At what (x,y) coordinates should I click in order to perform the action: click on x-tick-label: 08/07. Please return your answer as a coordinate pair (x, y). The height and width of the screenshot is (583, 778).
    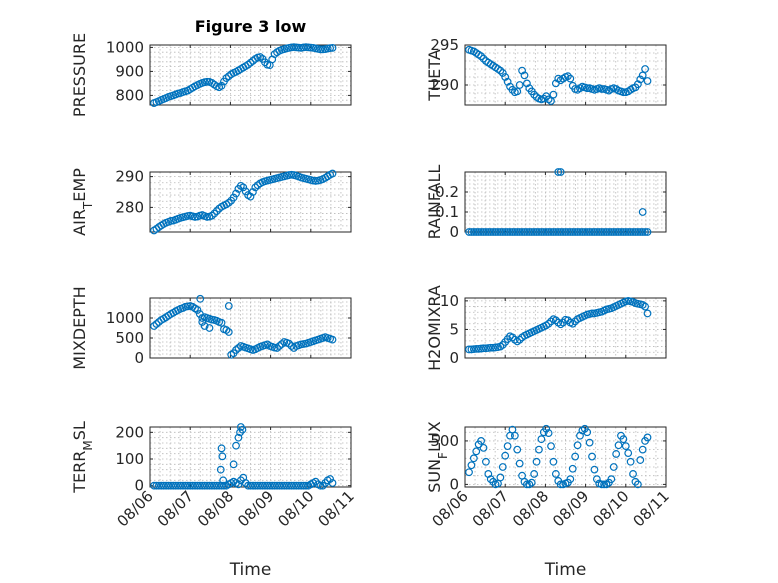
    Looking at the image, I should click on (490, 508).